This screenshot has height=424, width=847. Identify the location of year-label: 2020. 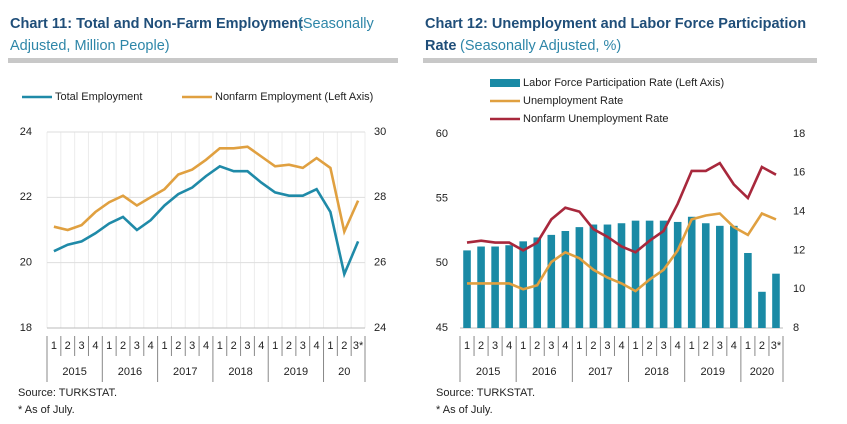
(762, 372).